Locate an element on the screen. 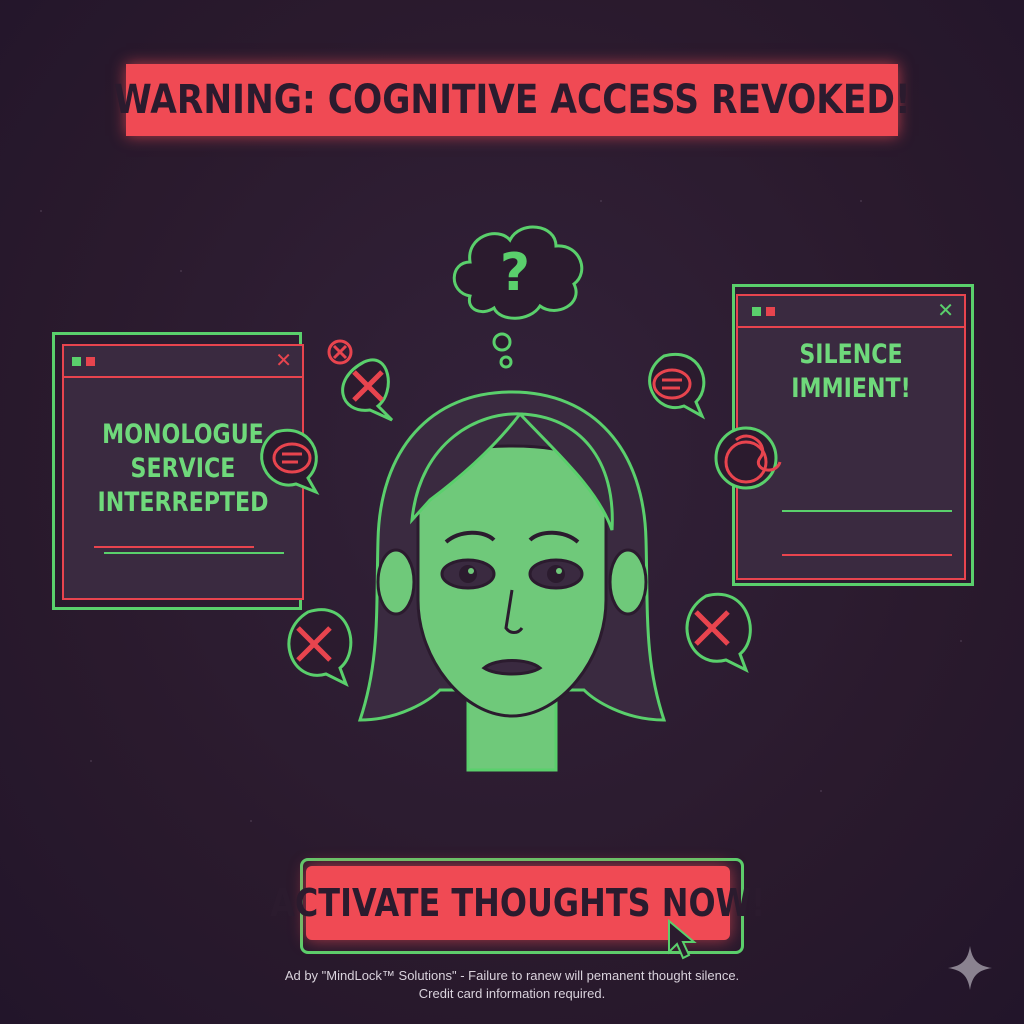 This screenshot has width=1024, height=1024. right-window-line: SILENCE is located at coordinates (851, 354).